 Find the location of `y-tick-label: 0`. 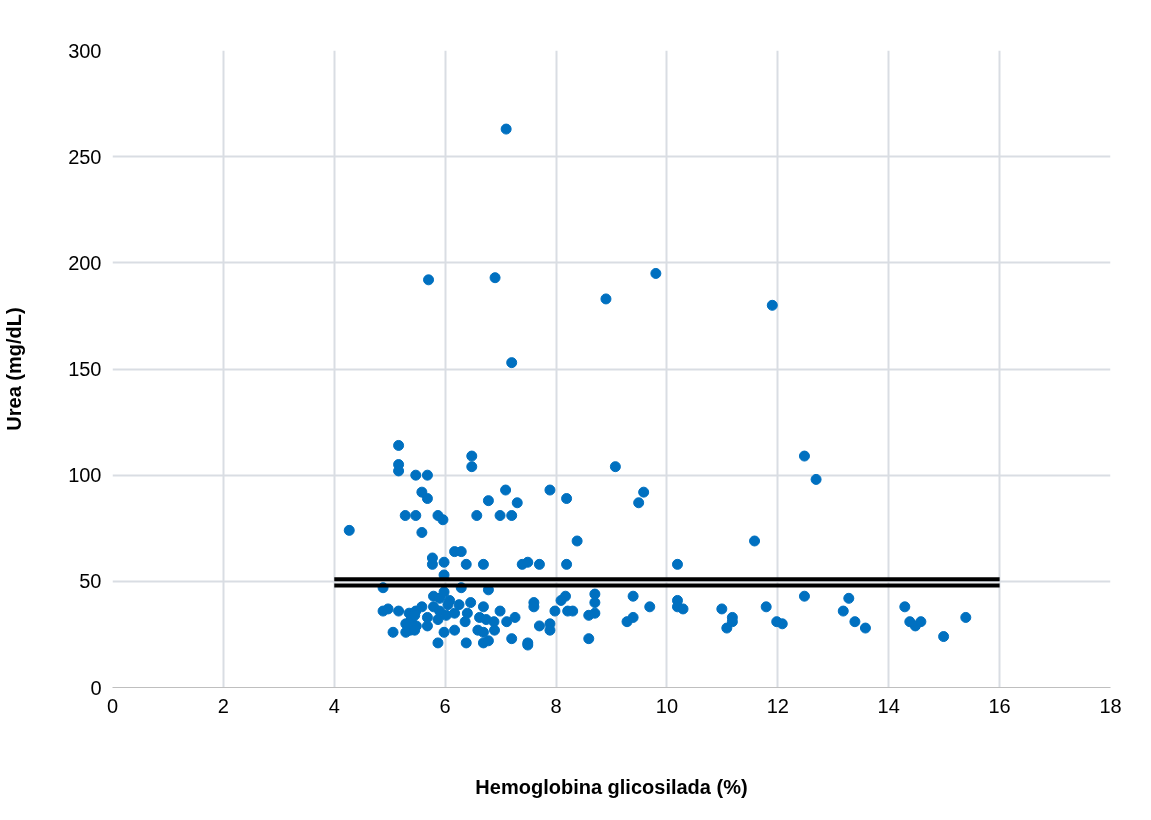

y-tick-label: 0 is located at coordinates (96, 687).